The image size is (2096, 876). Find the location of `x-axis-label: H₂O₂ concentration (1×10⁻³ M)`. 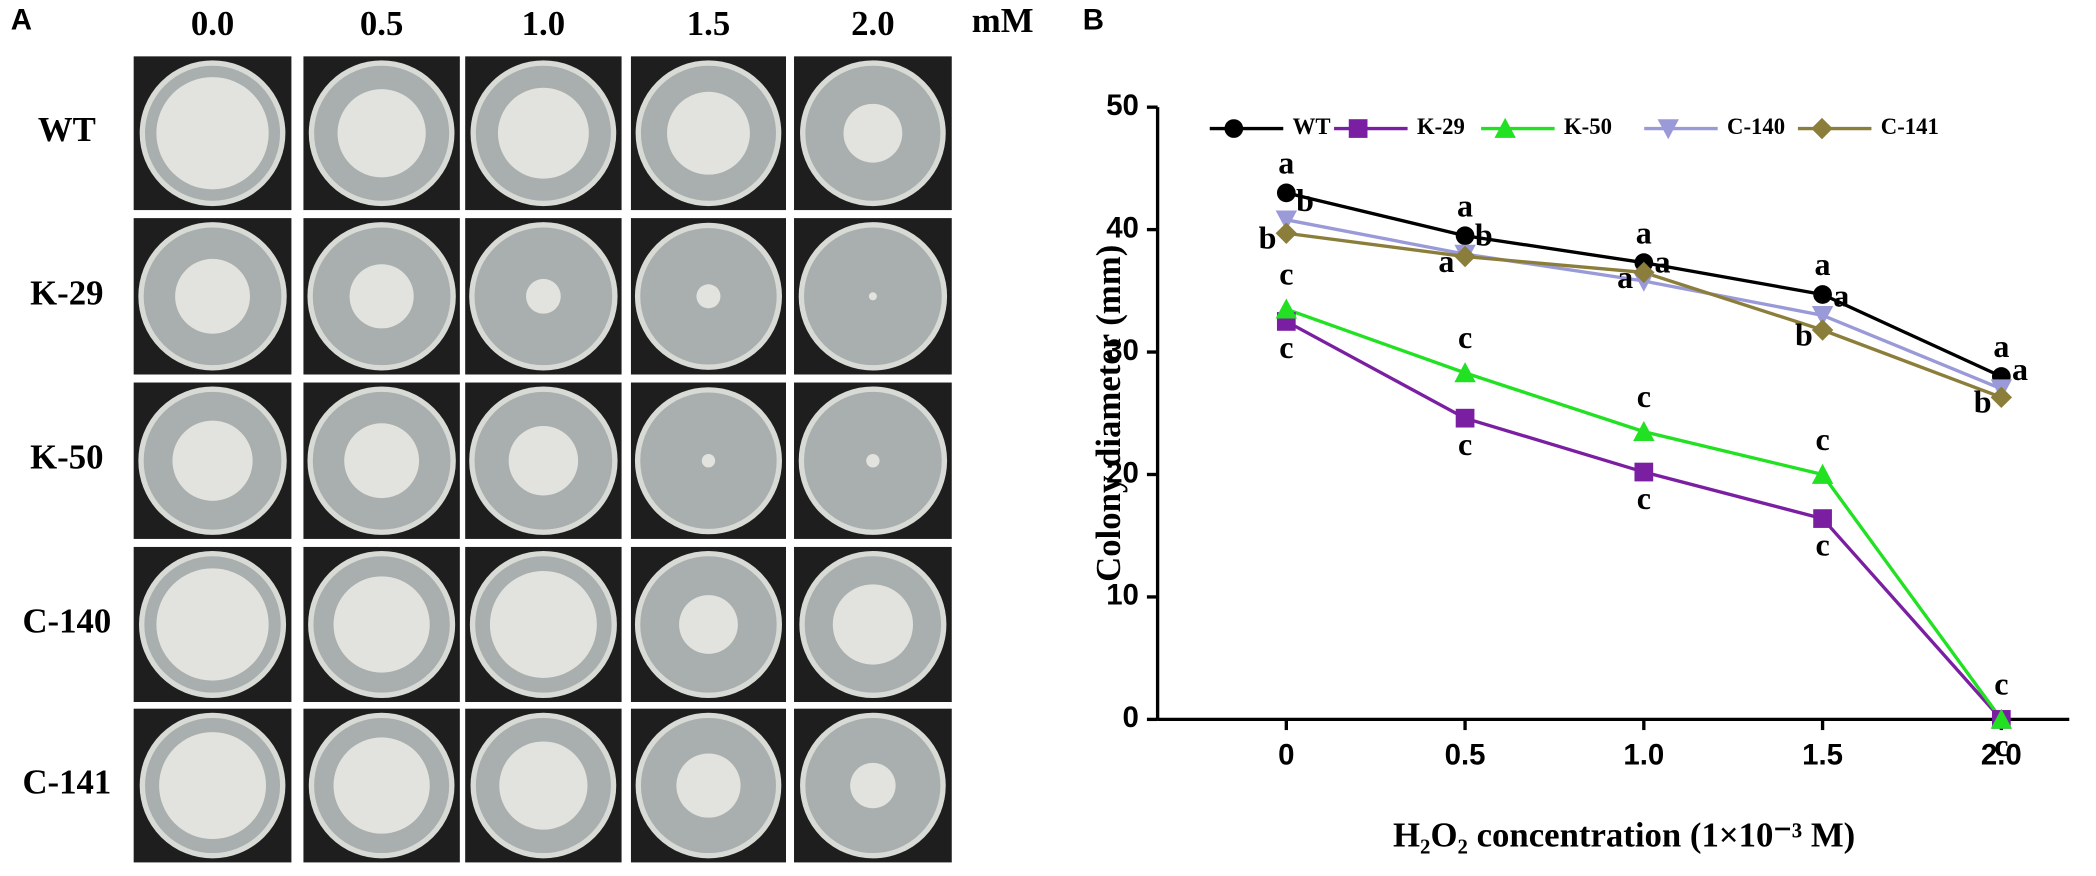

x-axis-label: H₂O₂ concentration (1×10⁻³ M) is located at coordinates (1624, 834).